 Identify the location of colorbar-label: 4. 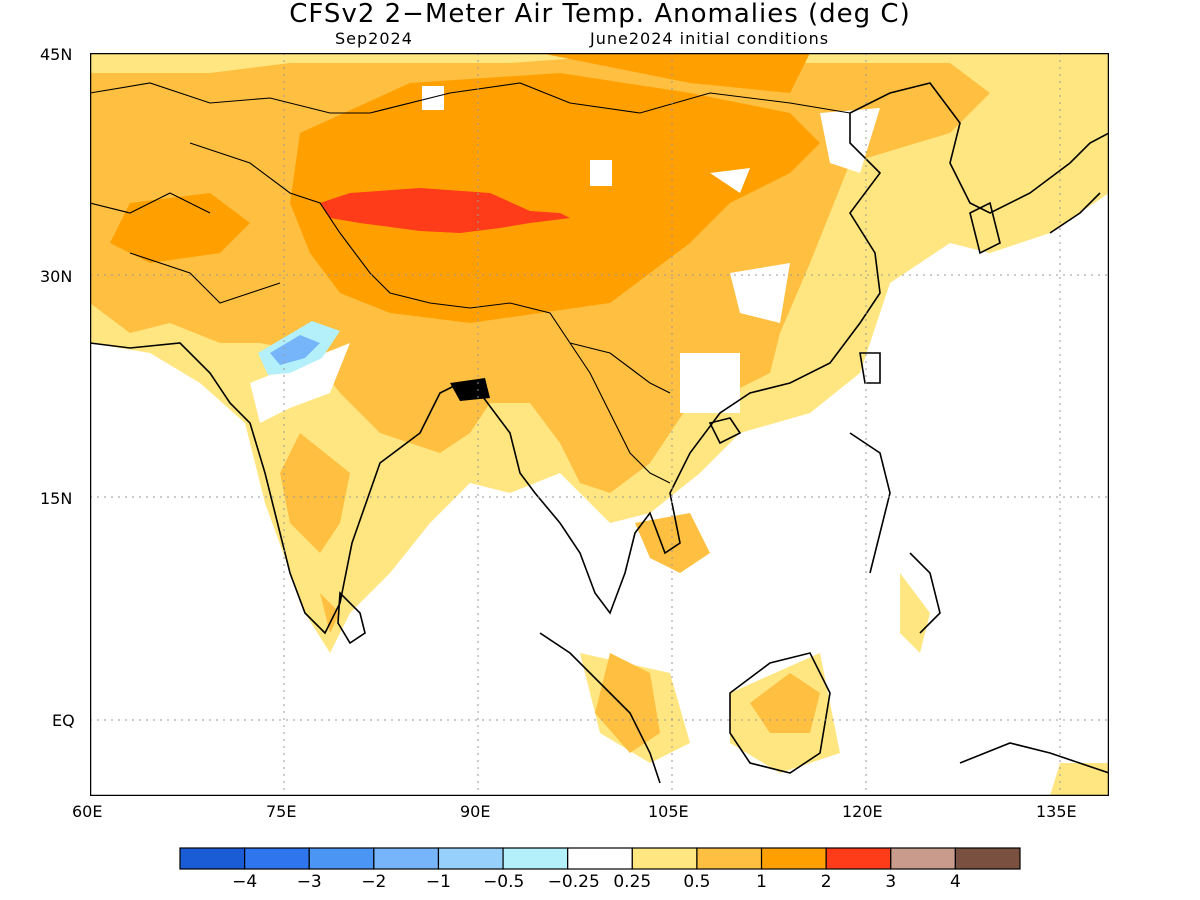
(955, 882).